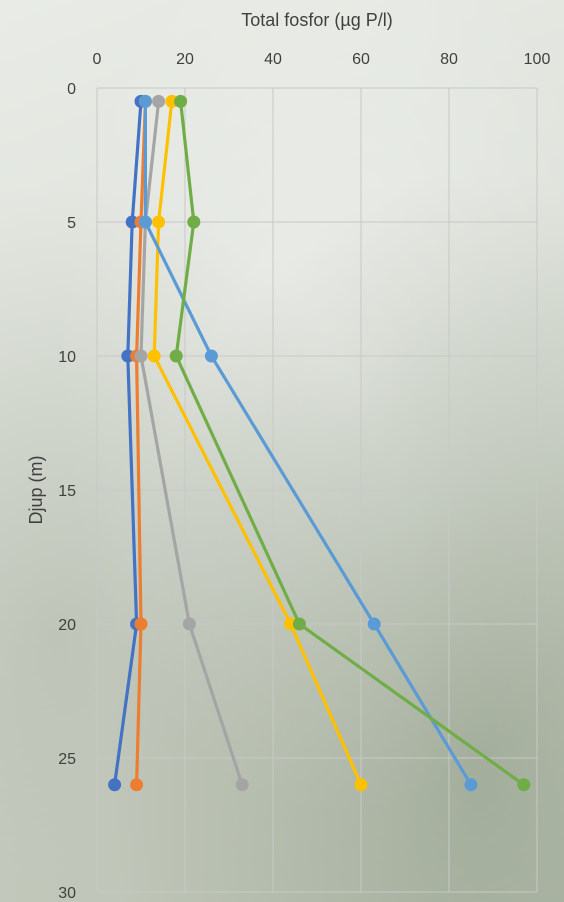 Image resolution: width=564 pixels, height=902 pixels. What do you see at coordinates (273, 59) in the screenshot?
I see `x-tick-label: 40` at bounding box center [273, 59].